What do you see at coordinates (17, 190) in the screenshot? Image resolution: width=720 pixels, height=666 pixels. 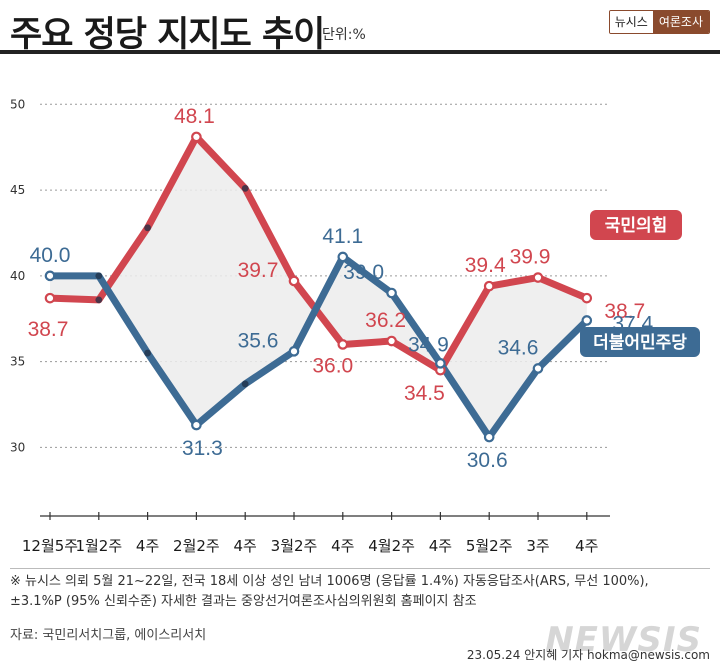 I see `y-tick-label: 45` at bounding box center [17, 190].